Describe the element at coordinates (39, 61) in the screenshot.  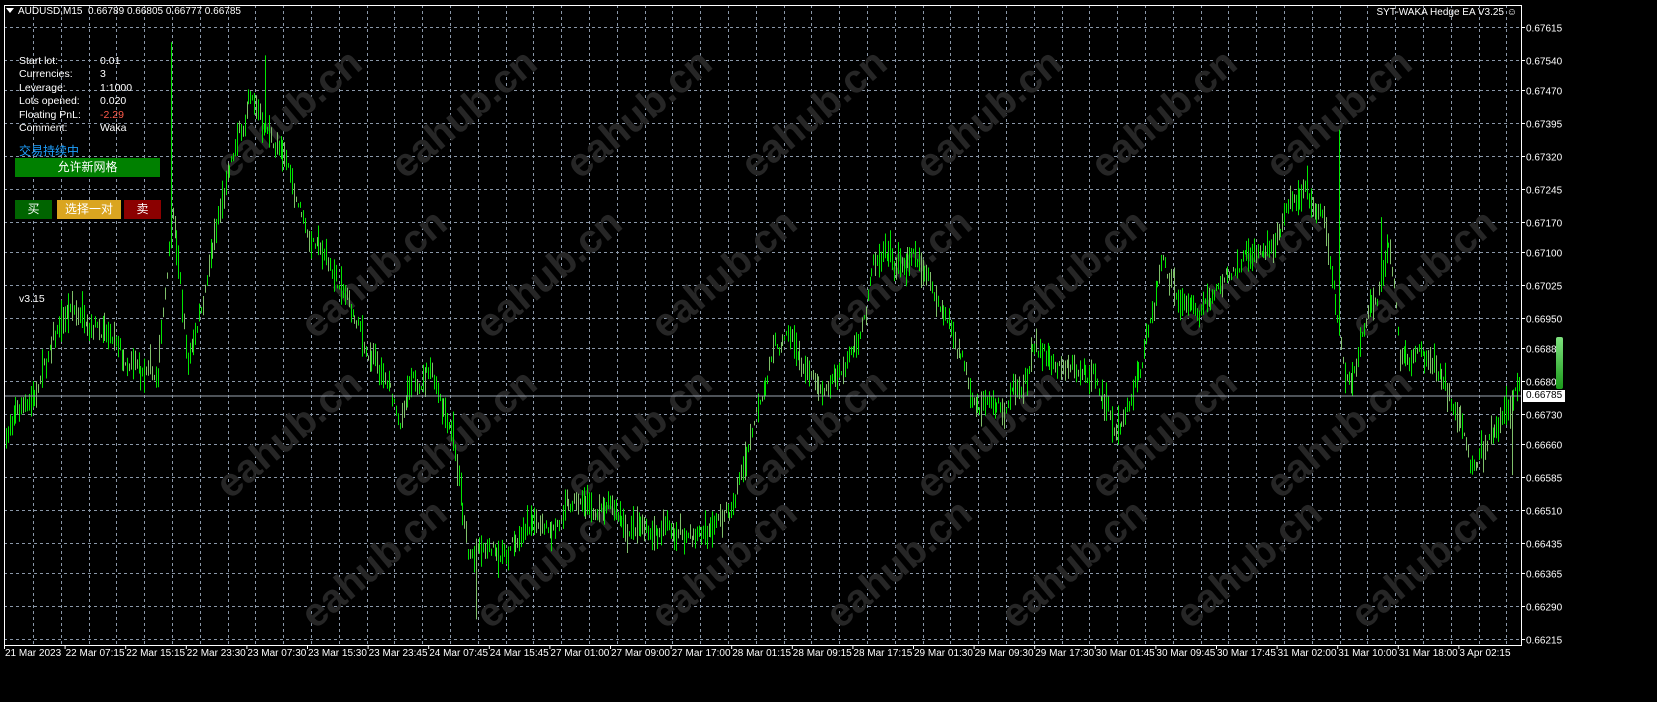
I see `info-label: Start lot:` at that location.